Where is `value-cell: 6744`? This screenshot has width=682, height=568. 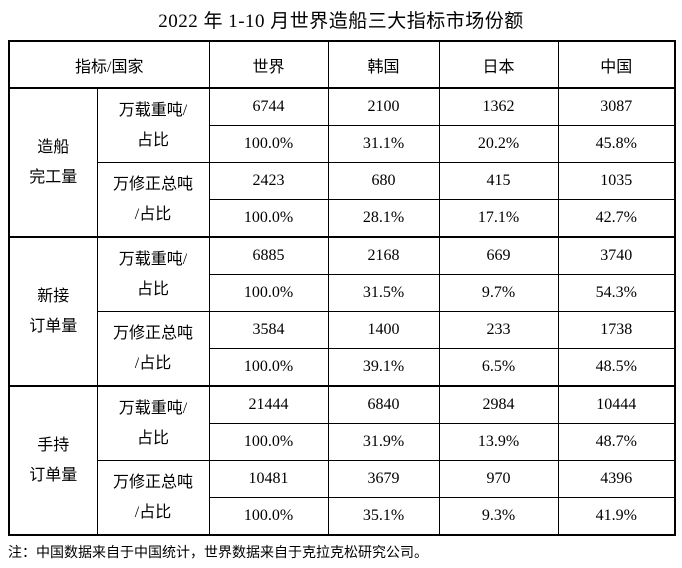
value-cell: 6744 is located at coordinates (268, 106).